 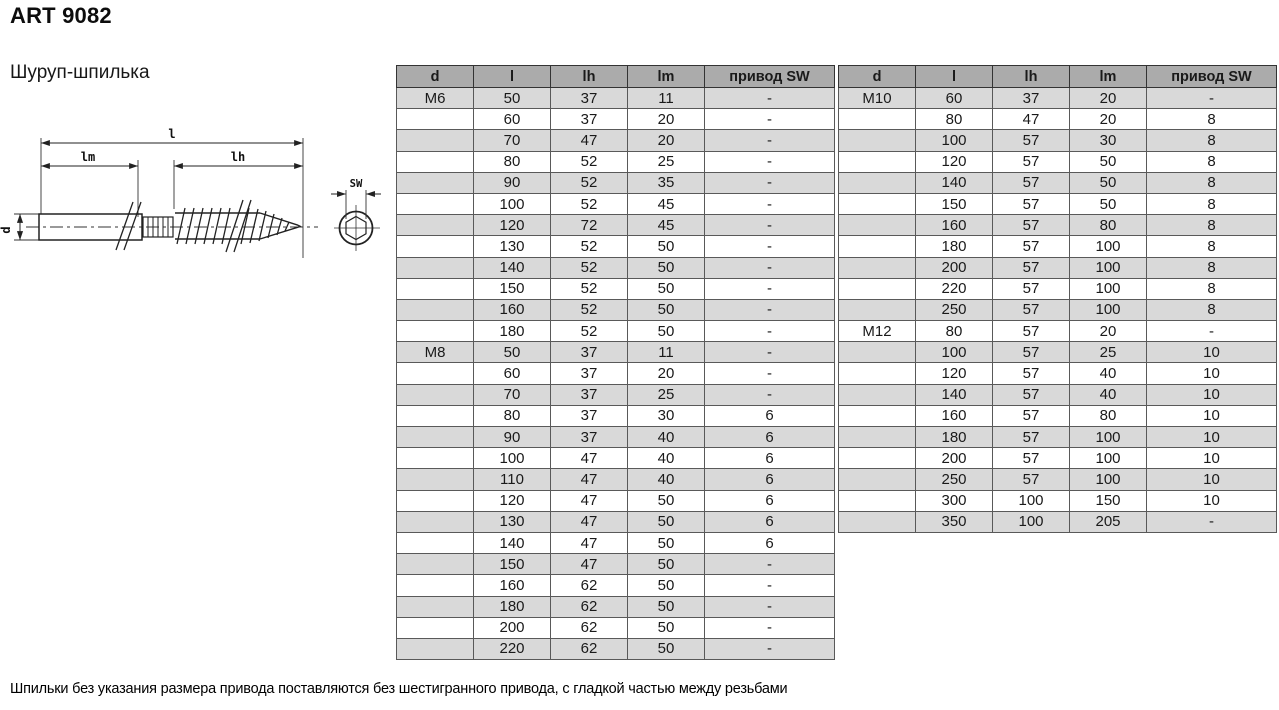 I want to click on table-cell: 30, so click(x=666, y=416).